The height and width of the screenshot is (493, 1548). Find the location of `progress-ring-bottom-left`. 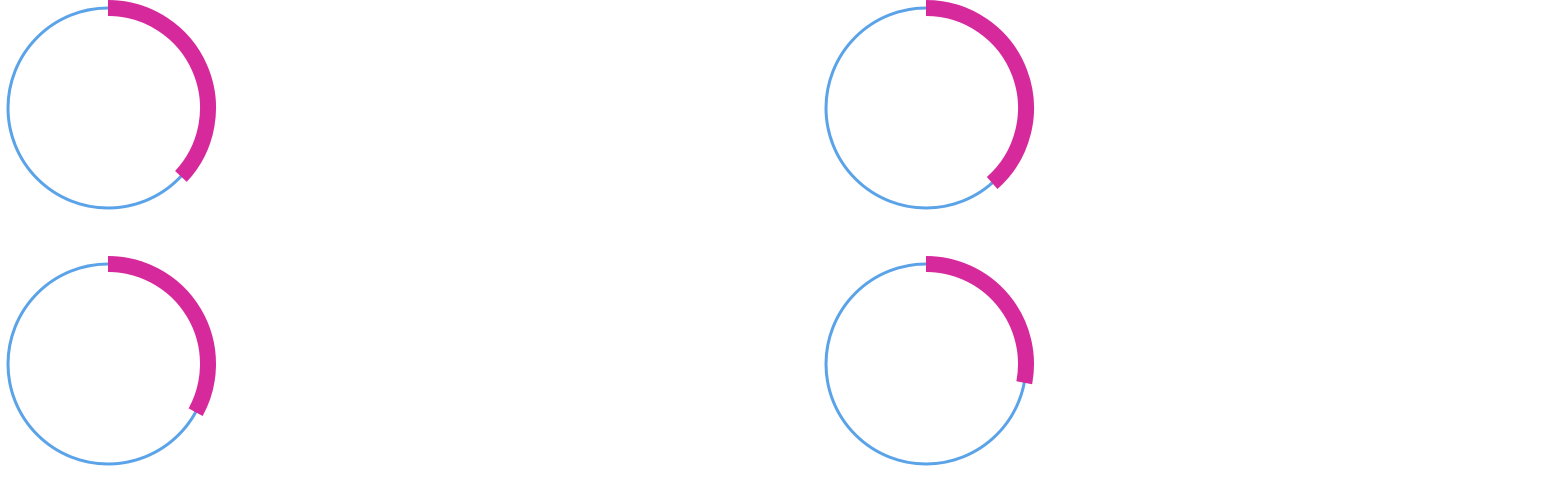

progress-ring-bottom-left is located at coordinates (116, 372).